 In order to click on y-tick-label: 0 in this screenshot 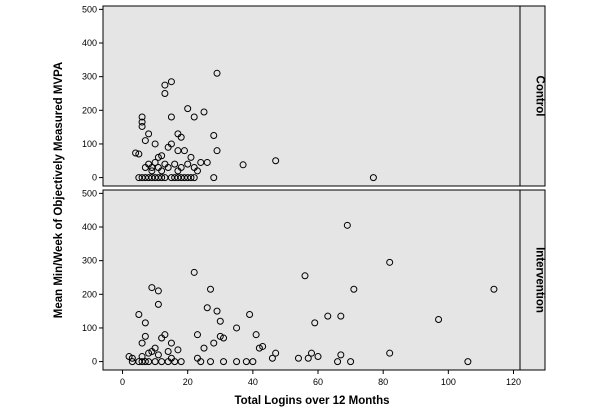, I will do `click(94, 178)`.